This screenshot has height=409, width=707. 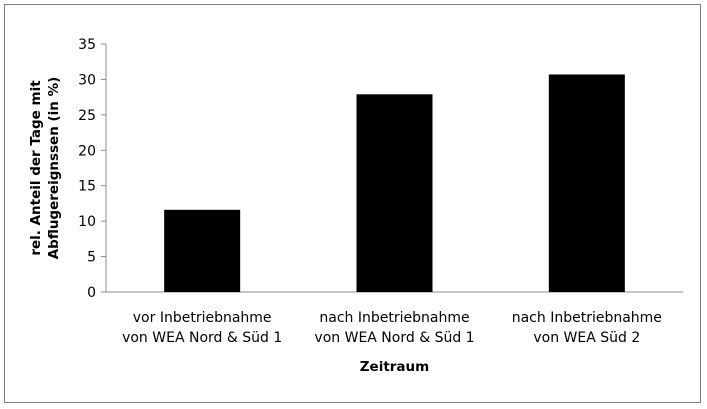 What do you see at coordinates (87, 80) in the screenshot?
I see `y-tick-label: 30` at bounding box center [87, 80].